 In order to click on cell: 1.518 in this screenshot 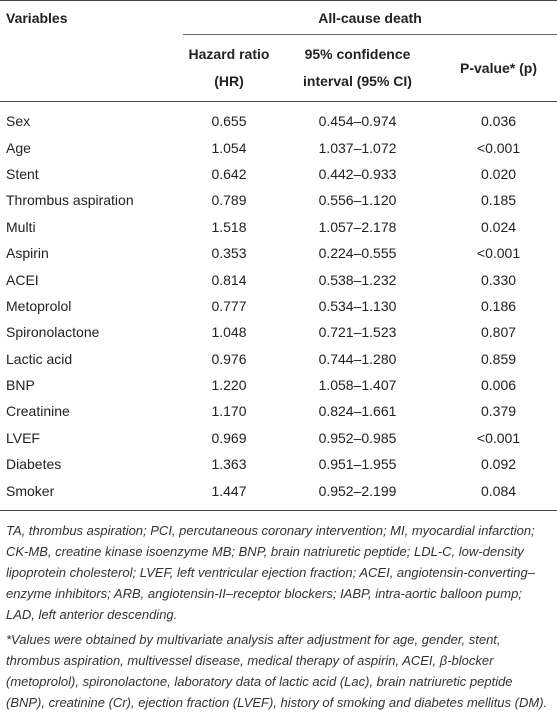, I will do `click(229, 226)`.